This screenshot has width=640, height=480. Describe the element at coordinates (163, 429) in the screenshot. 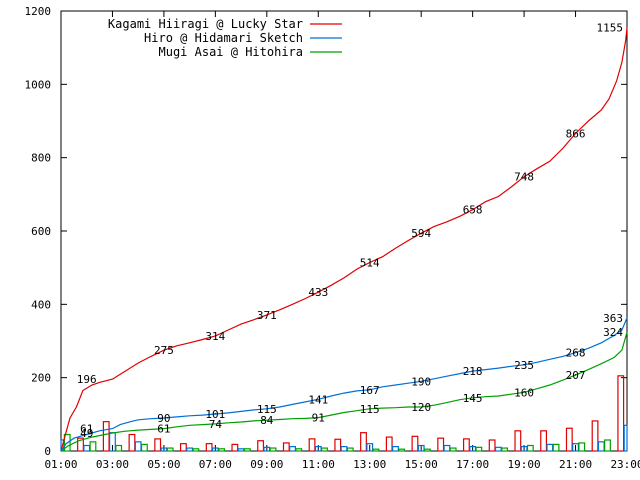

I see `data-label: 61` at that location.